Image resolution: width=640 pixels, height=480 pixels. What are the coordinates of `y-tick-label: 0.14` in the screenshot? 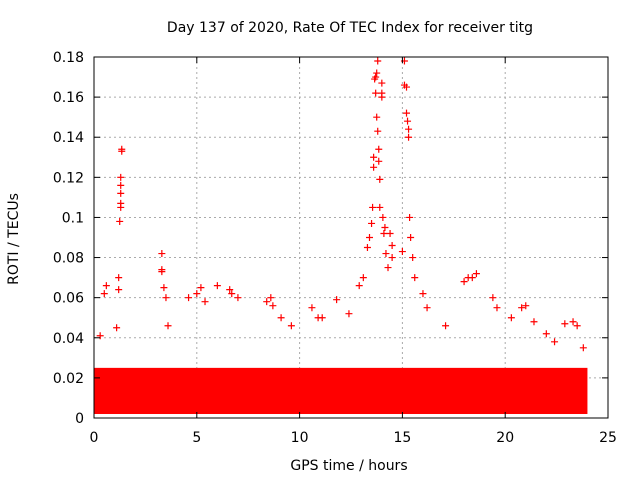 It's located at (68, 138).